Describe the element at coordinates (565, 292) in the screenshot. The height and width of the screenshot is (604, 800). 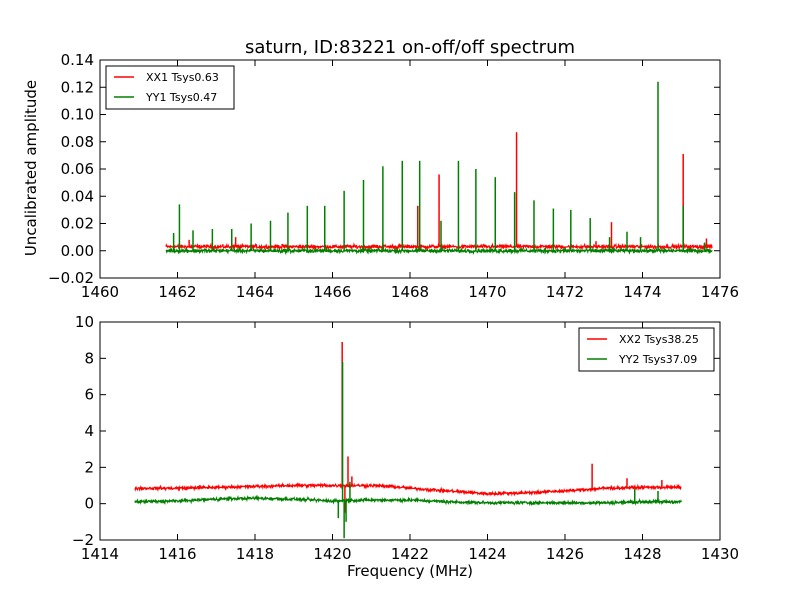
I see `x-tick-label: 1472` at that location.